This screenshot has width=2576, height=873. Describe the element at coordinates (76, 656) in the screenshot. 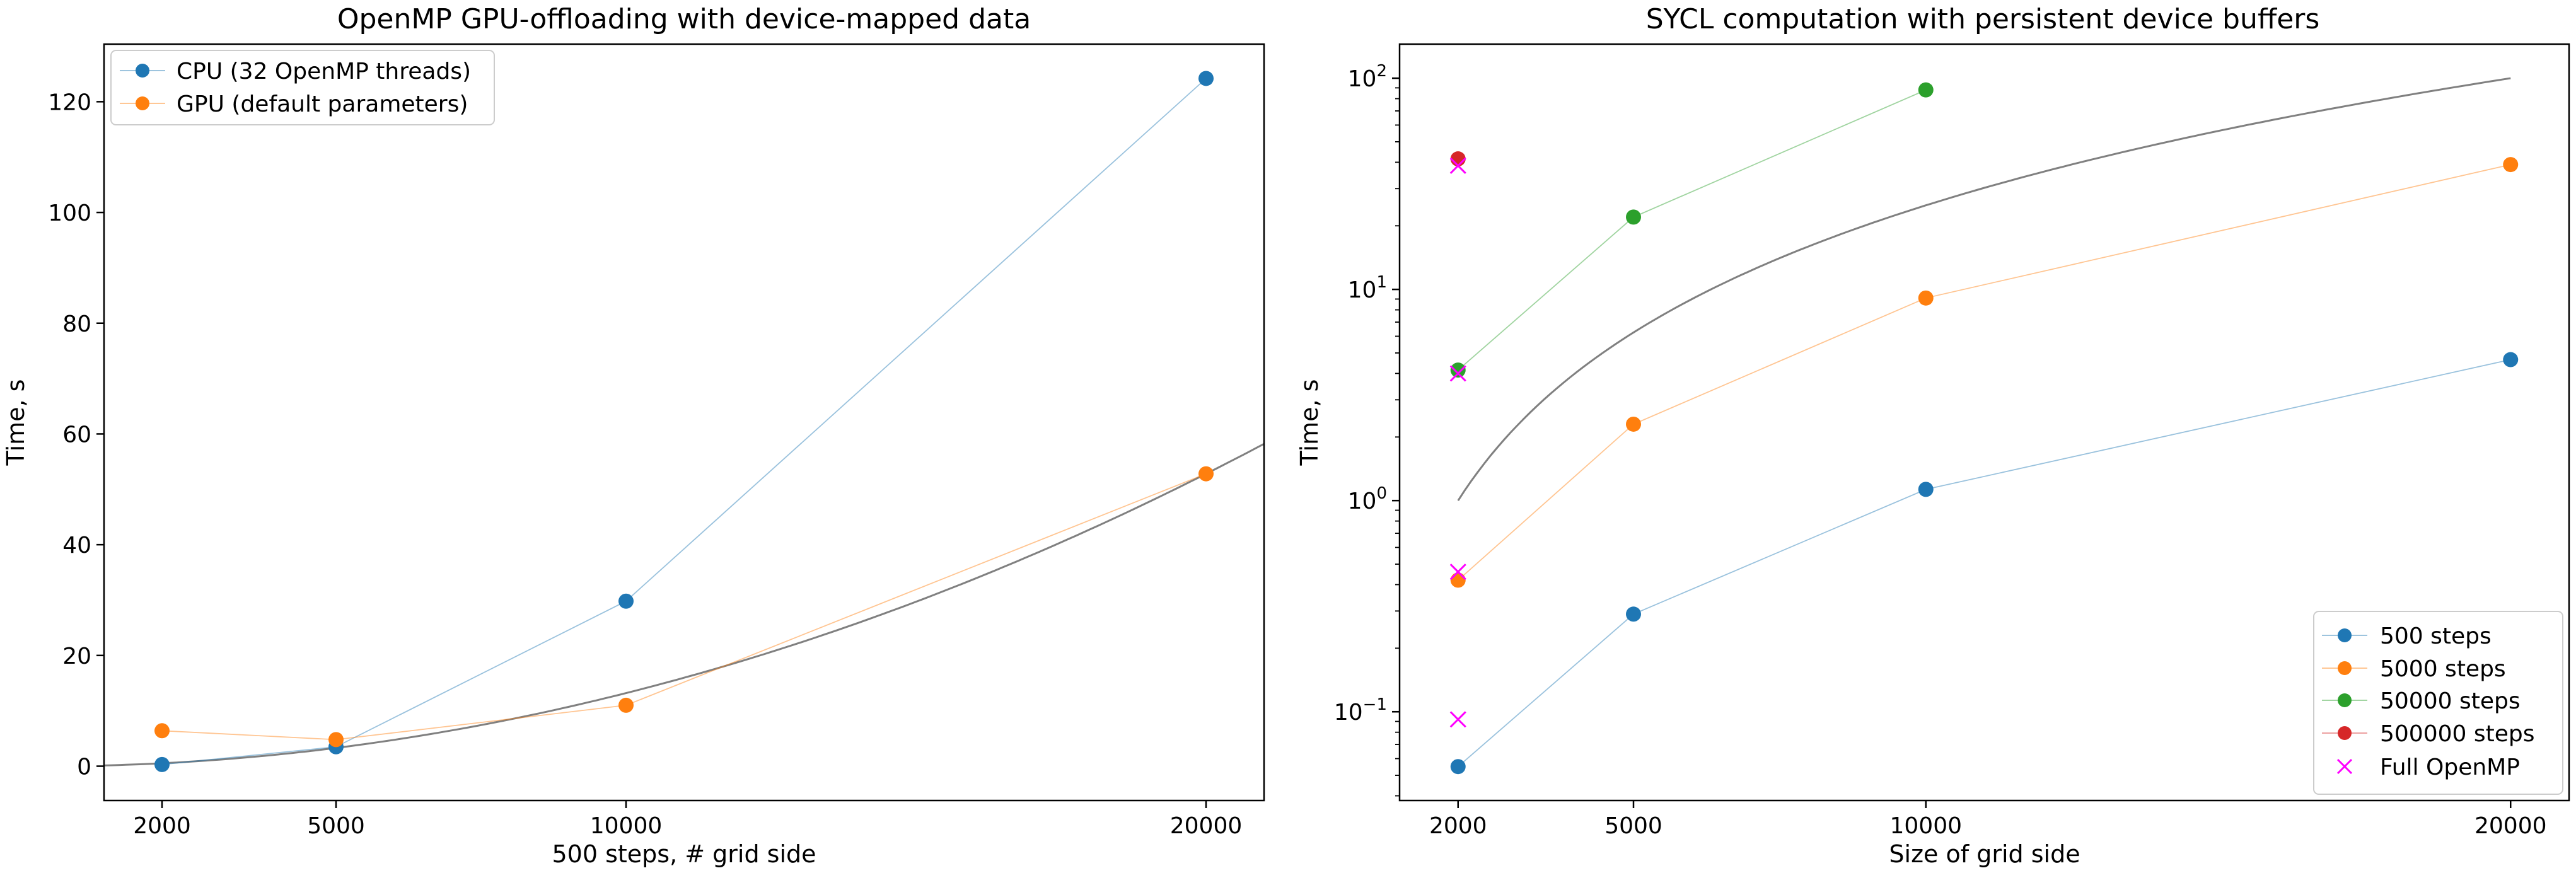

I see `y-tick-label: 20` at that location.